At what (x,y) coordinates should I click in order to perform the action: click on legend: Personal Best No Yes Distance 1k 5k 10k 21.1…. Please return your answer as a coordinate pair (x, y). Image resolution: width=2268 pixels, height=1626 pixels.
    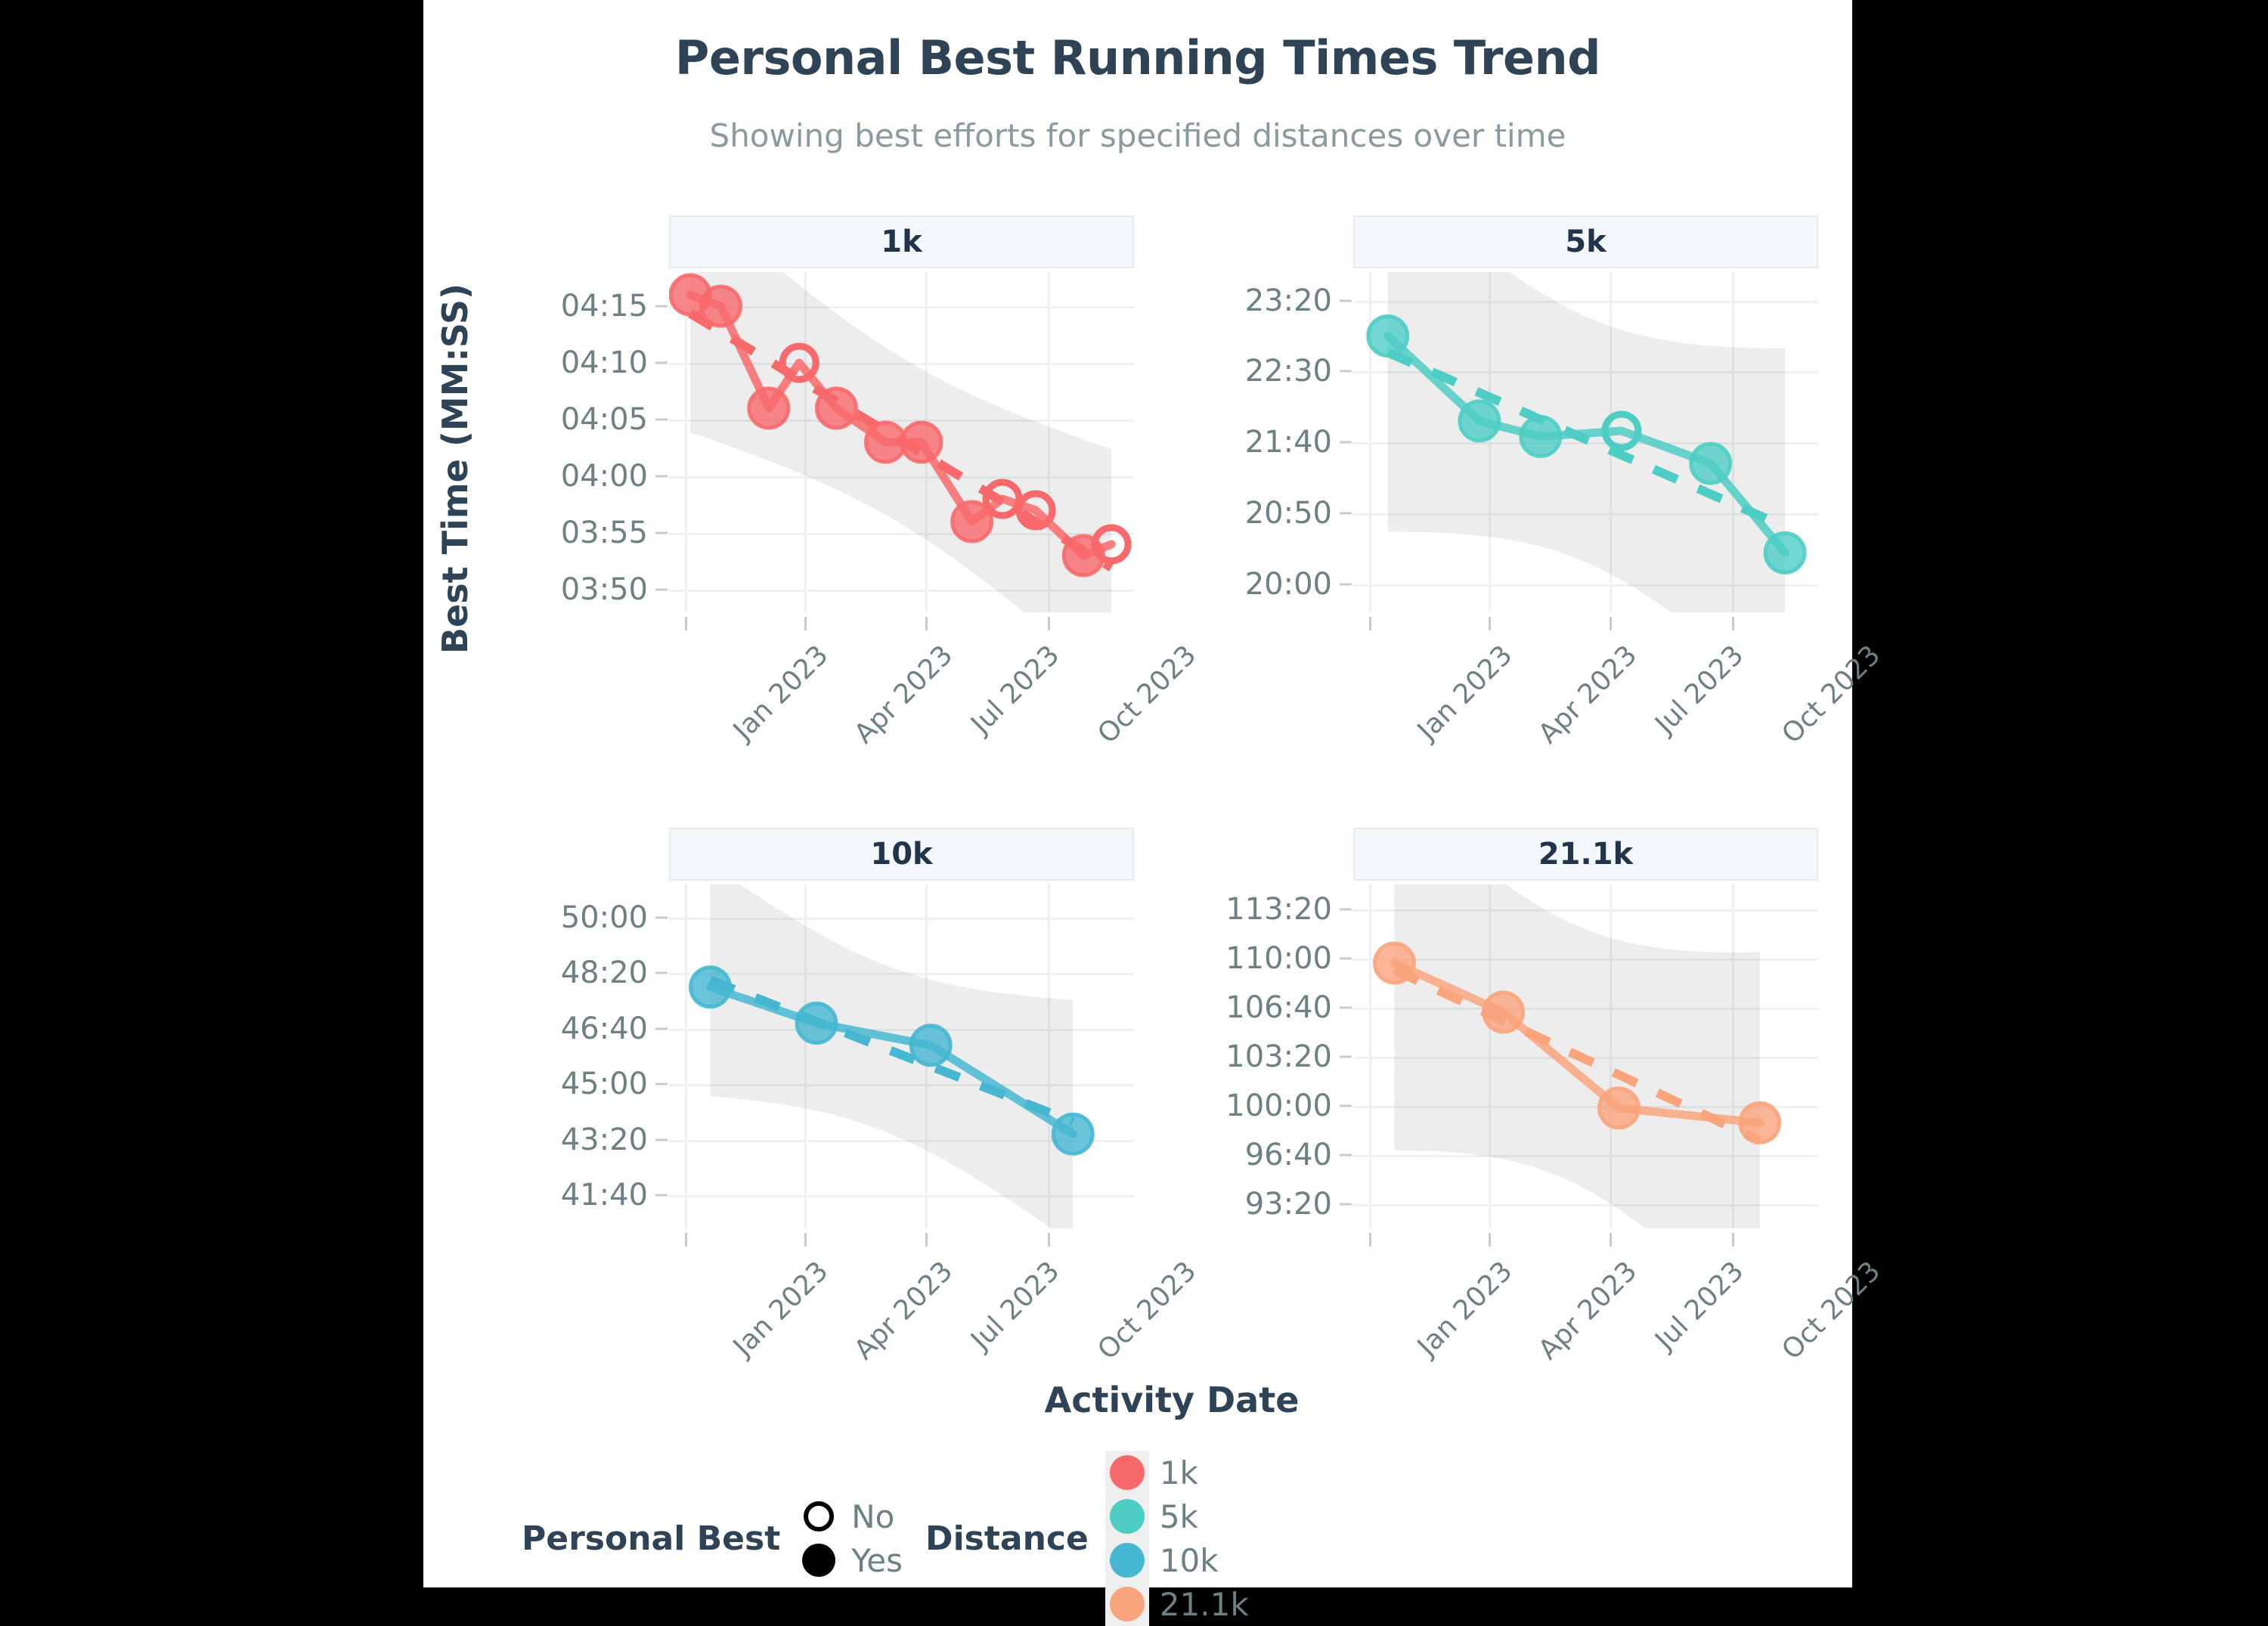
    Looking at the image, I should click on (893, 1538).